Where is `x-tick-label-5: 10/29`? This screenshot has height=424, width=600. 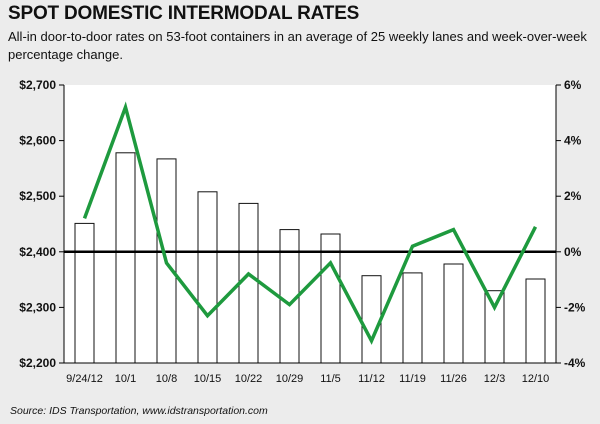 x-tick-label-5: 10/29 is located at coordinates (290, 379).